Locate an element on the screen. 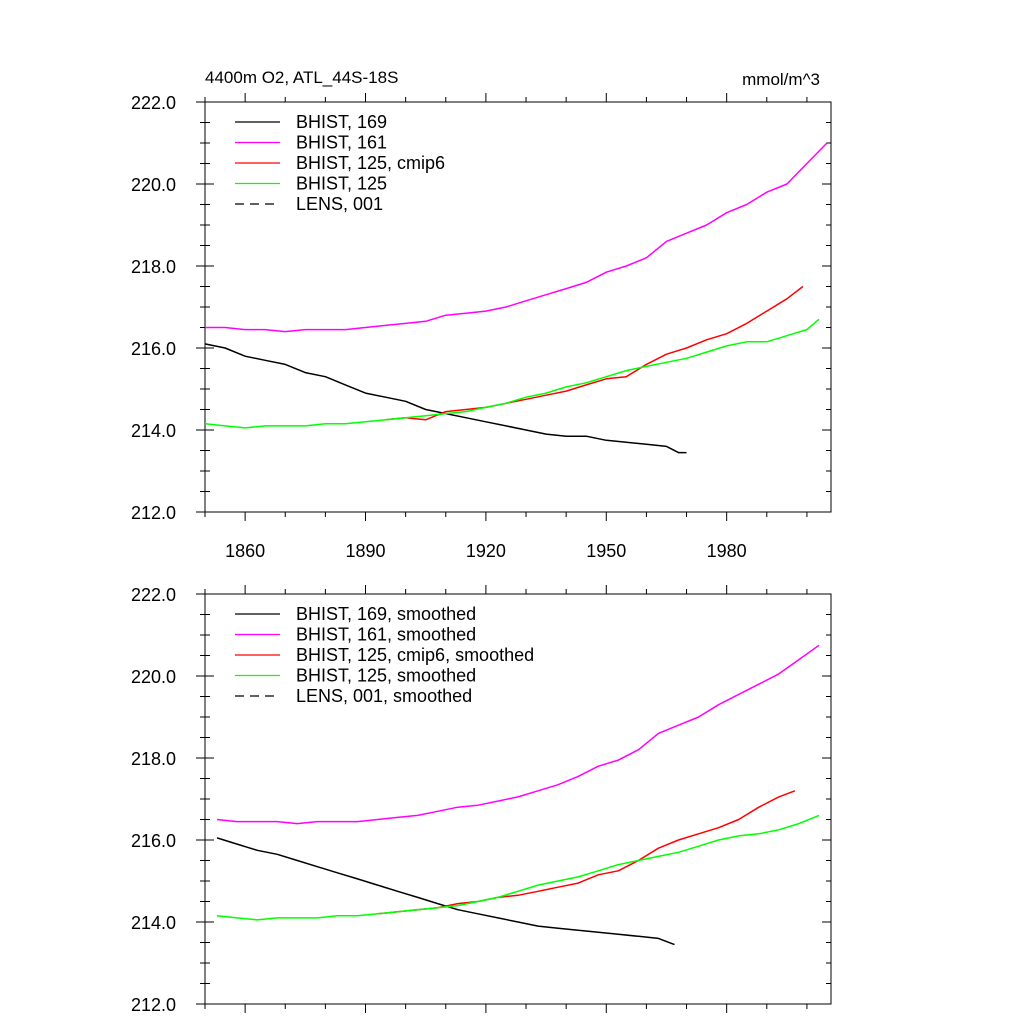  bottom-ytick-label: 216.0 is located at coordinates (153, 841).